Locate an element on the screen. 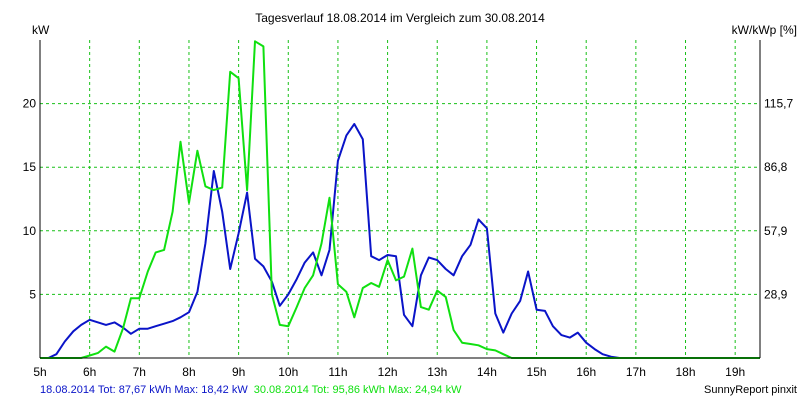  x-tick-label: 18h is located at coordinates (686, 372).